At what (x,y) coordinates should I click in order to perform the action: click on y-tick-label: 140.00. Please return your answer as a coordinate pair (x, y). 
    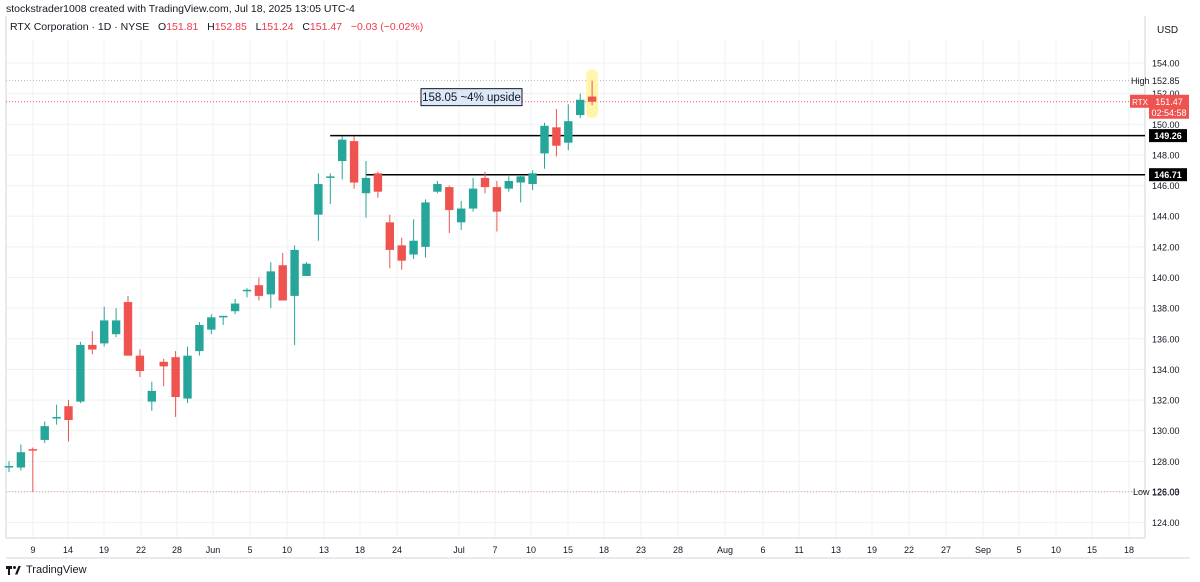
    Looking at the image, I should click on (1166, 278).